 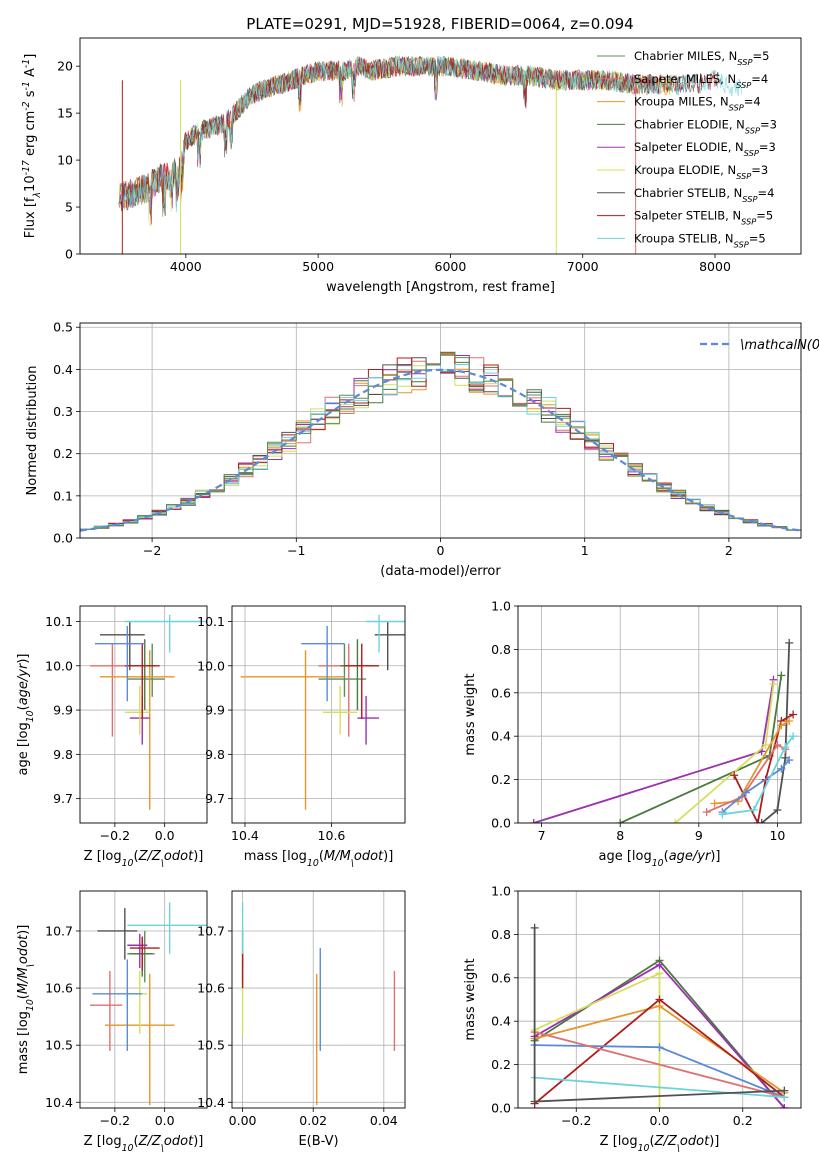 I want to click on y-tick-label: 20, so click(x=65, y=66).